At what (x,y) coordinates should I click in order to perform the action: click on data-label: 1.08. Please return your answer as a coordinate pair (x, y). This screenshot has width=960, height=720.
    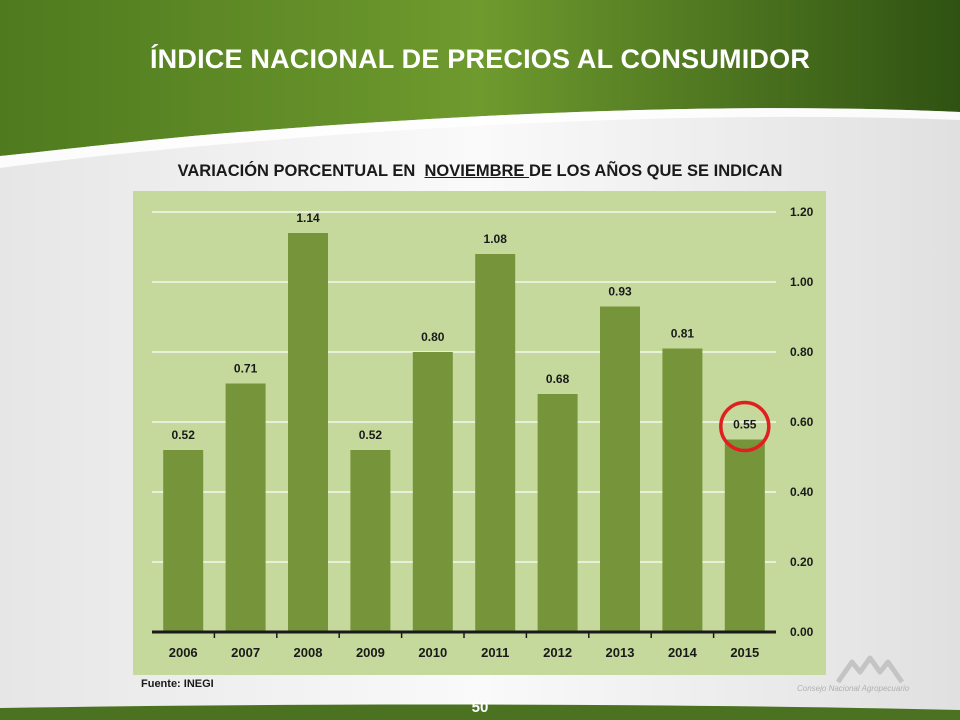
    Looking at the image, I should click on (496, 239).